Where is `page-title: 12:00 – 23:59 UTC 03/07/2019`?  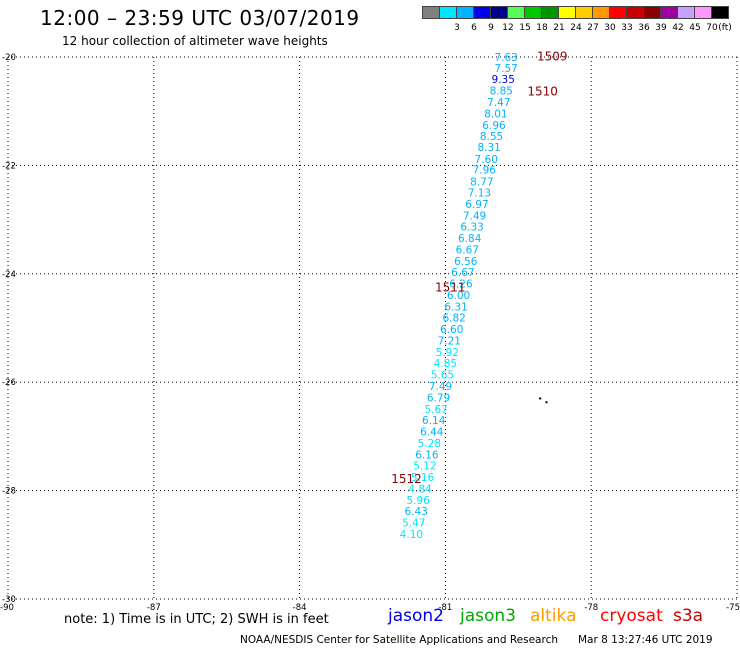 page-title: 12:00 – 23:59 UTC 03/07/2019 is located at coordinates (200, 18).